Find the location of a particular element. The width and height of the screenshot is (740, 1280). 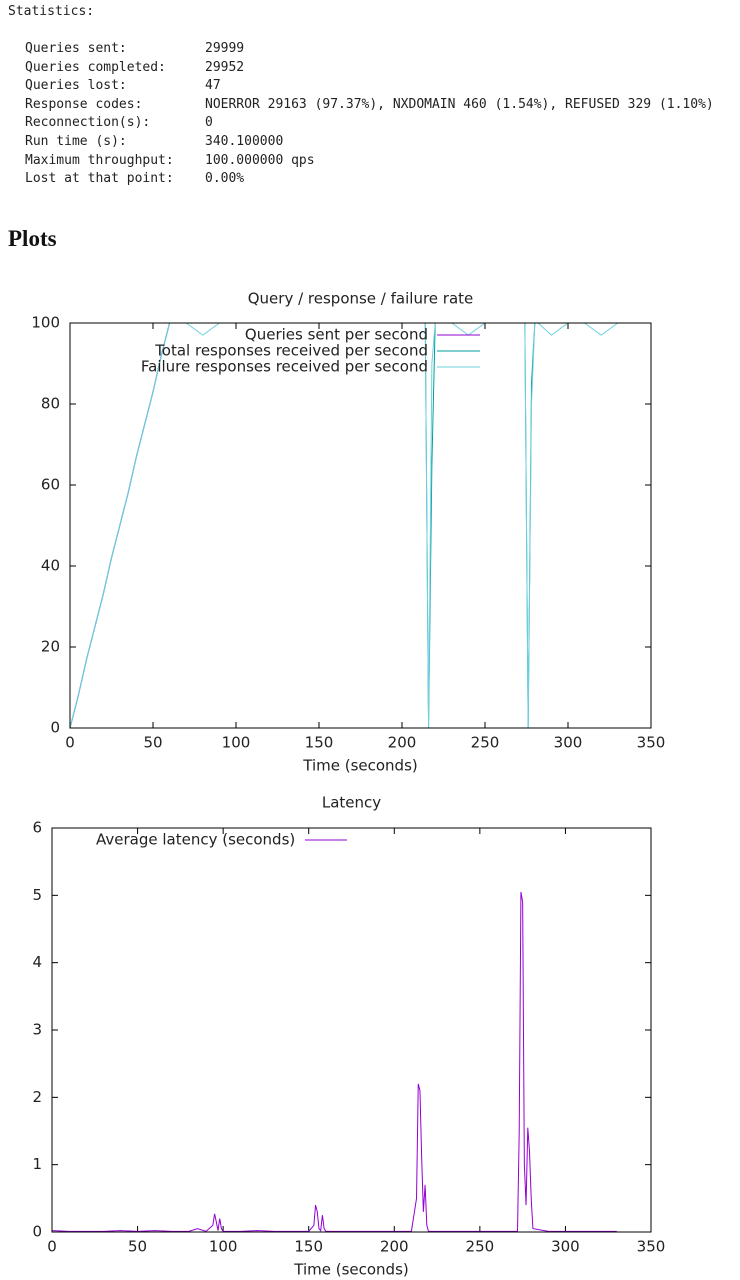

y-tick-label: 5 is located at coordinates (37, 895).